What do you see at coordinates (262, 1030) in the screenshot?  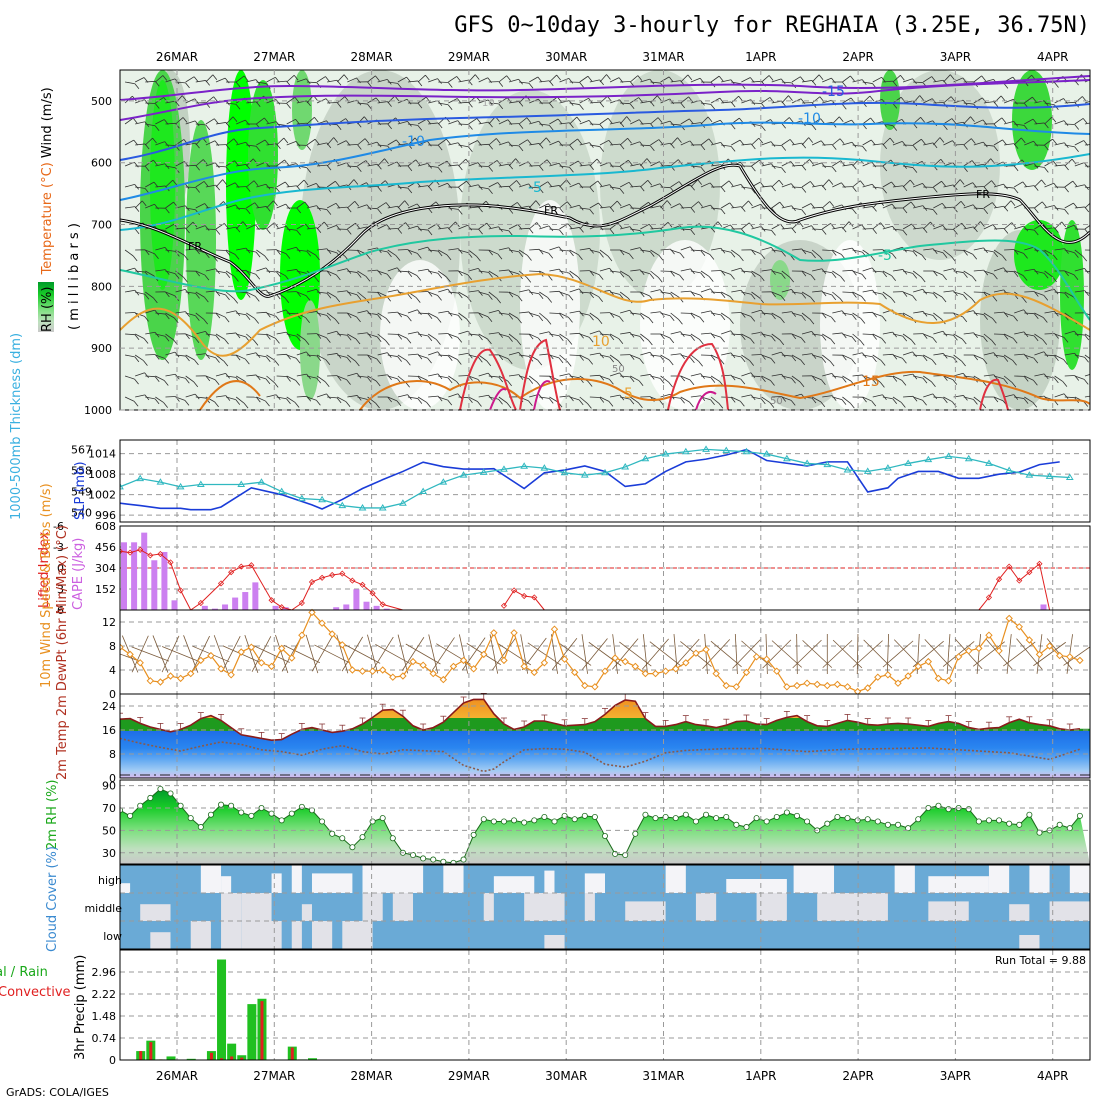 I see `precip-convective-bar` at bounding box center [262, 1030].